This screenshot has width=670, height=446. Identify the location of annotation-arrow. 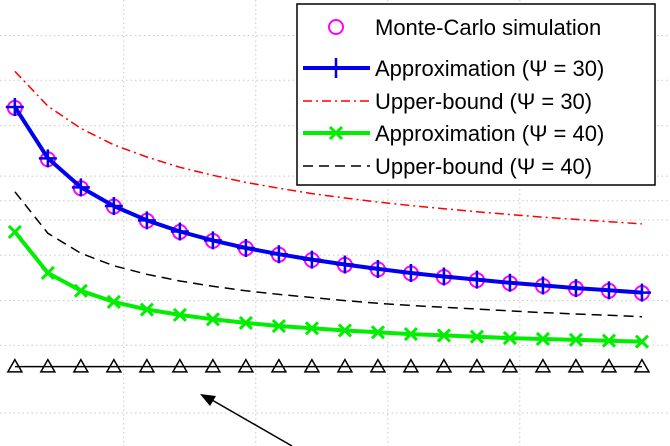
(246, 420).